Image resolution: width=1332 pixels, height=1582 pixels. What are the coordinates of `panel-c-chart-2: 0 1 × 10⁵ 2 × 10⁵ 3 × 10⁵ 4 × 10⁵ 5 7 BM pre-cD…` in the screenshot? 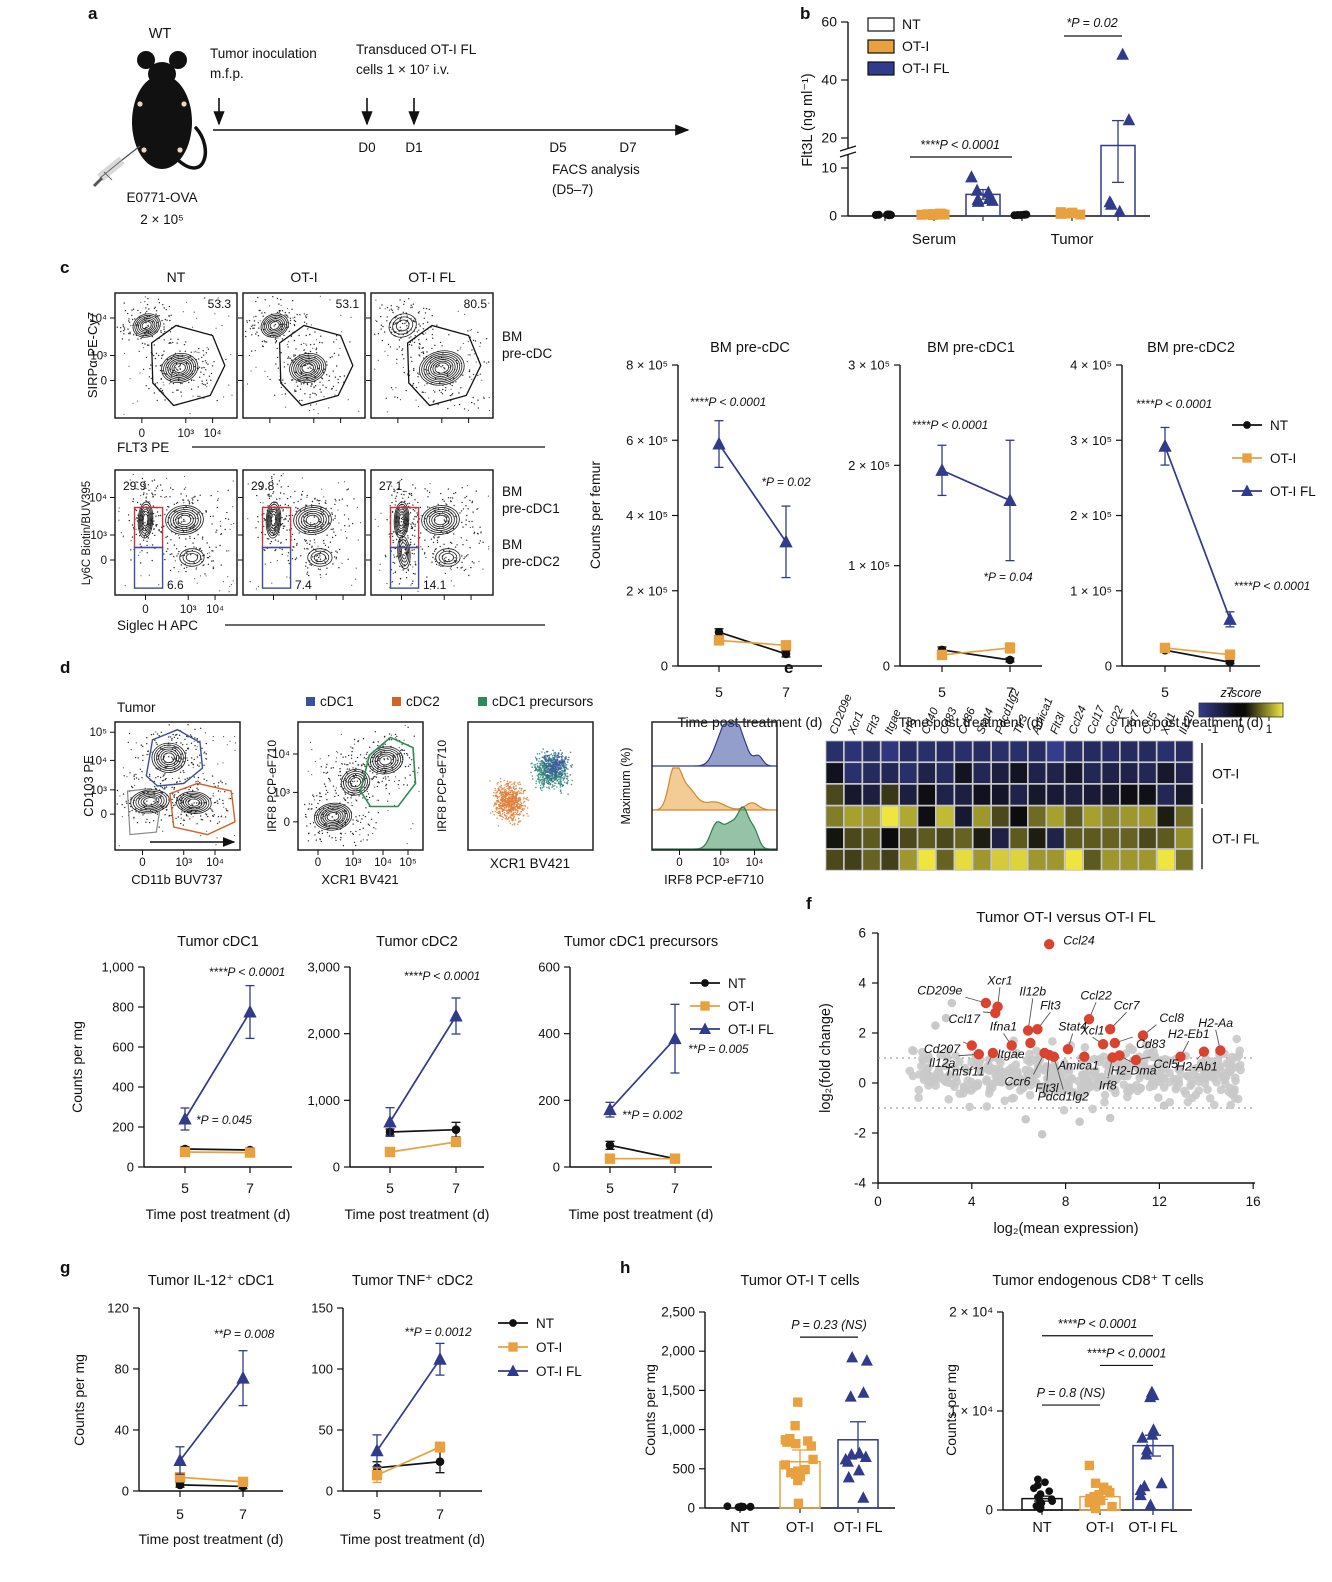 It's located at (1193, 535).